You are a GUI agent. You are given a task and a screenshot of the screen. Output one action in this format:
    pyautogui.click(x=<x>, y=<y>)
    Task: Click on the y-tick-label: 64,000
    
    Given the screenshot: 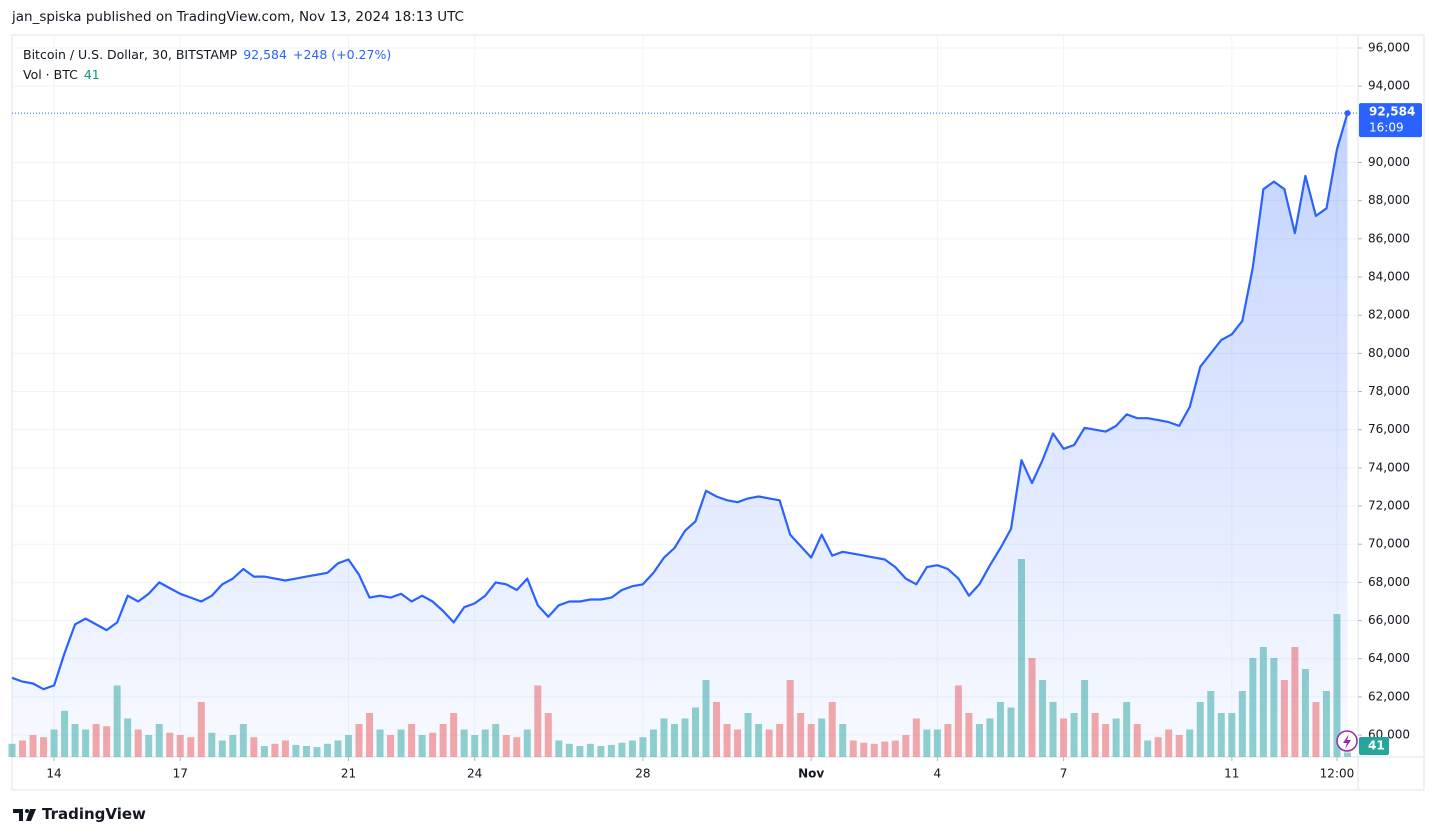 What is the action you would take?
    pyautogui.click(x=1389, y=658)
    